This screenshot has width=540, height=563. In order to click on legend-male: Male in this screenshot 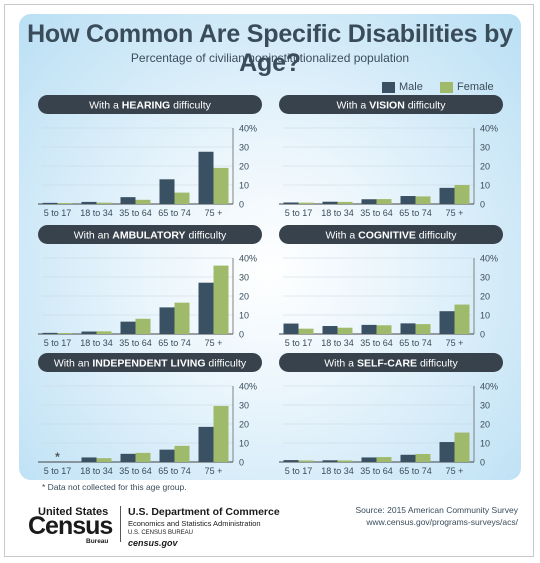, I will do `click(402, 87)`.